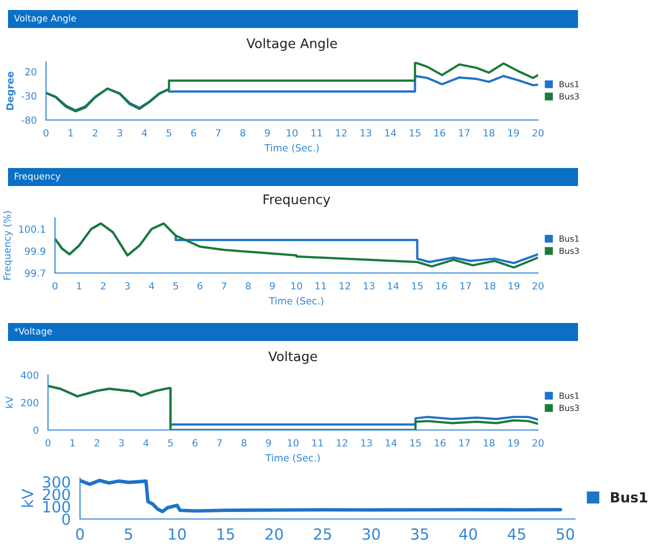 The height and width of the screenshot is (556, 672). Describe the element at coordinates (35, 251) in the screenshot. I see `y-tick-label: 99.9` at that location.